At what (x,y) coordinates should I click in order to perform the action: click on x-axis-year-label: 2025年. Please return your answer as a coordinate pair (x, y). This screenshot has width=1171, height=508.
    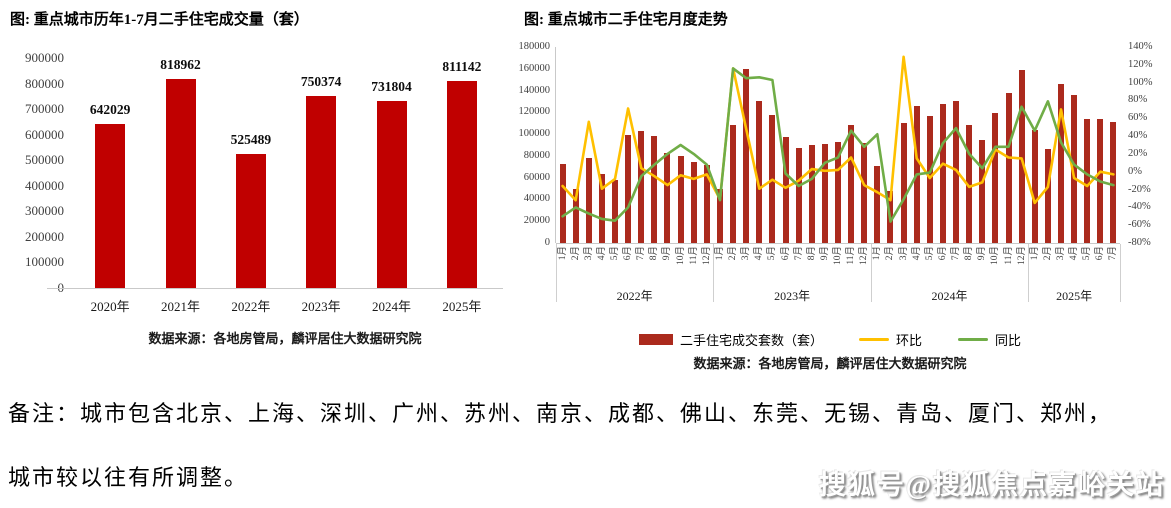
    Looking at the image, I should click on (1074, 296).